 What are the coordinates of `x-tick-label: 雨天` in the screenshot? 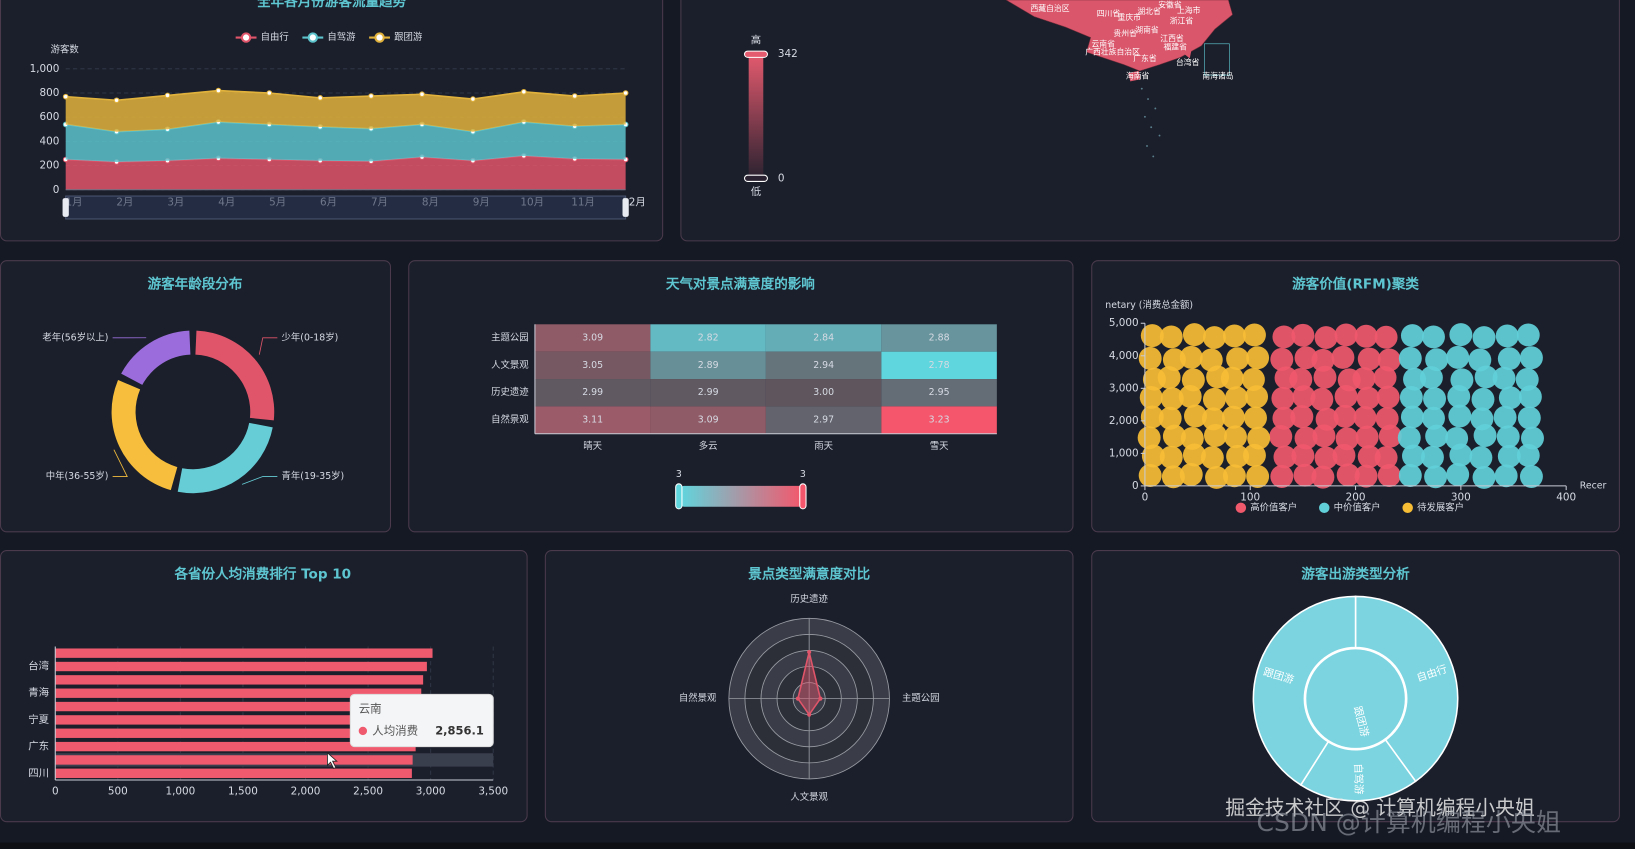 It's located at (823, 446).